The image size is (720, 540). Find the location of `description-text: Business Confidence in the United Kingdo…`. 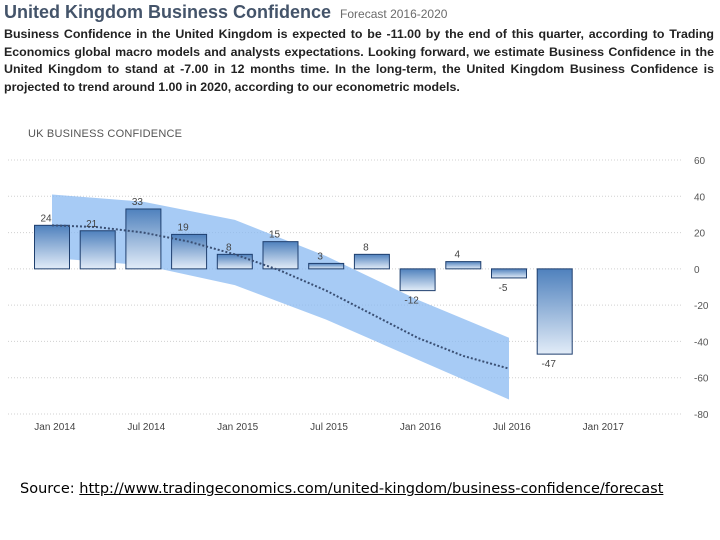

description-text: Business Confidence in the United Kingdo… is located at coordinates (359, 60).